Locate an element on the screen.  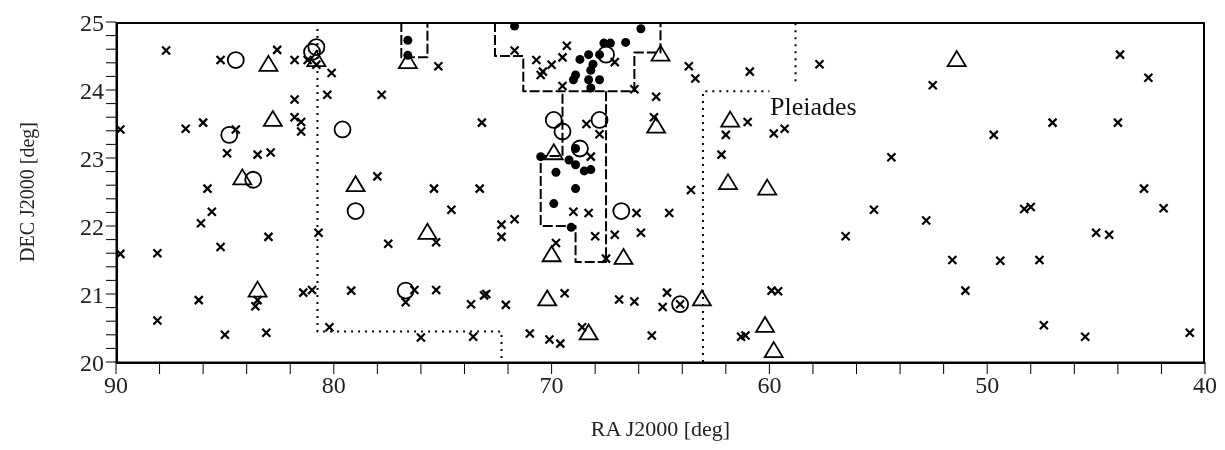
y-tick-label: 22 is located at coordinates (92, 226).